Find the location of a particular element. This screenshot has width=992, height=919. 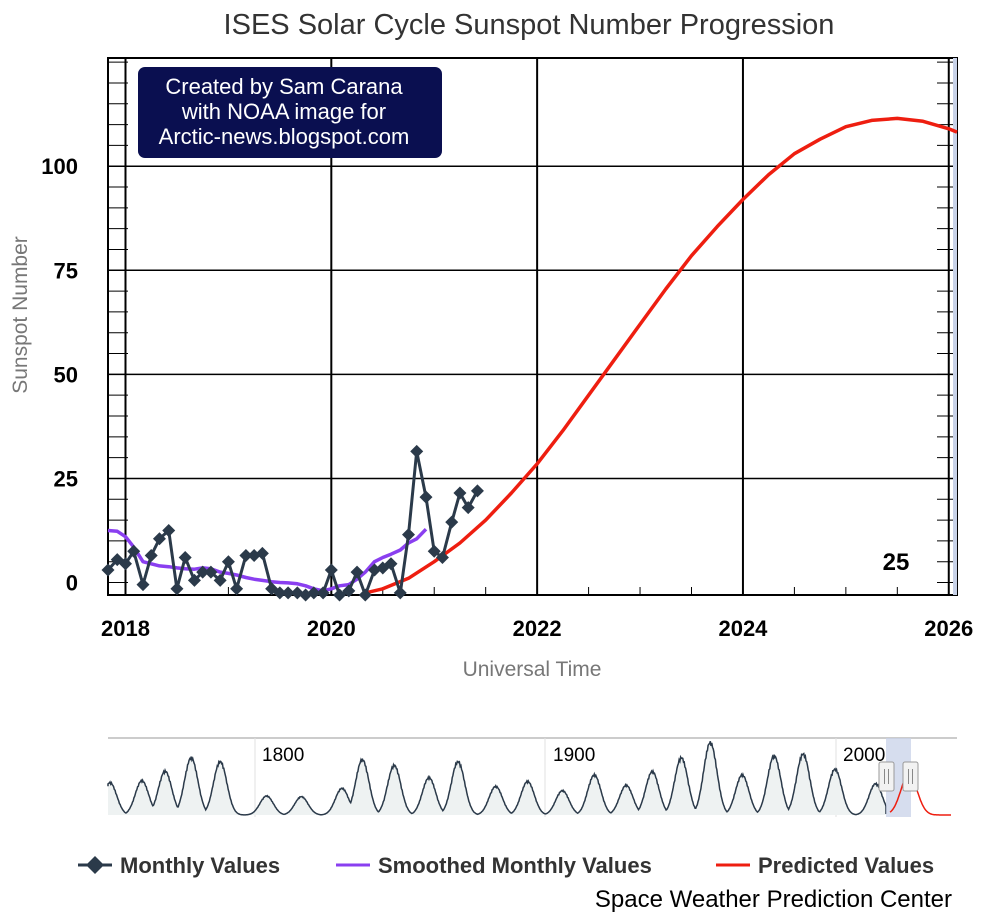

navigator-history-line is located at coordinates (497, 778).